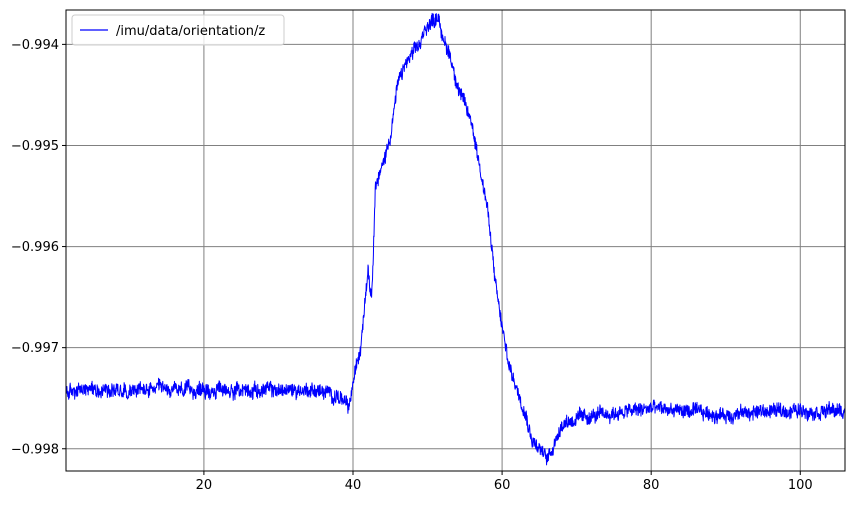  I want to click on legend: /imu/data/orientation/z, so click(178, 30).